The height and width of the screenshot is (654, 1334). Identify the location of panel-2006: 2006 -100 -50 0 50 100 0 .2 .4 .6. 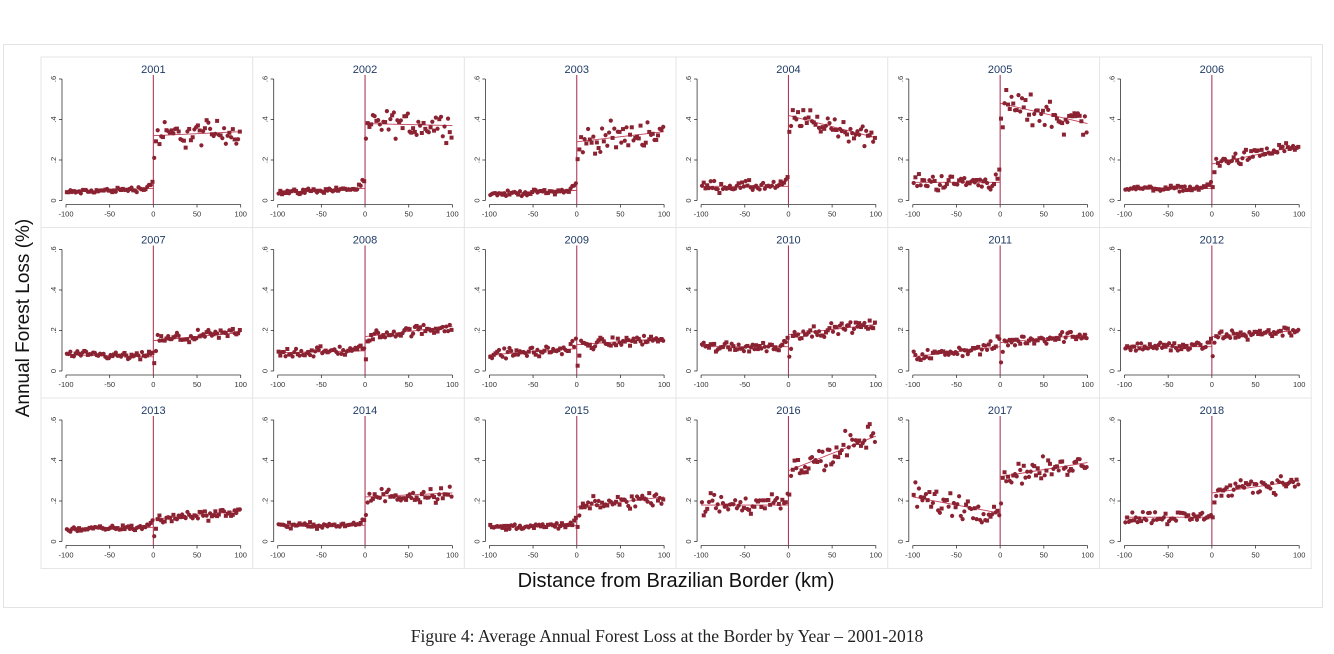
(1205, 142).